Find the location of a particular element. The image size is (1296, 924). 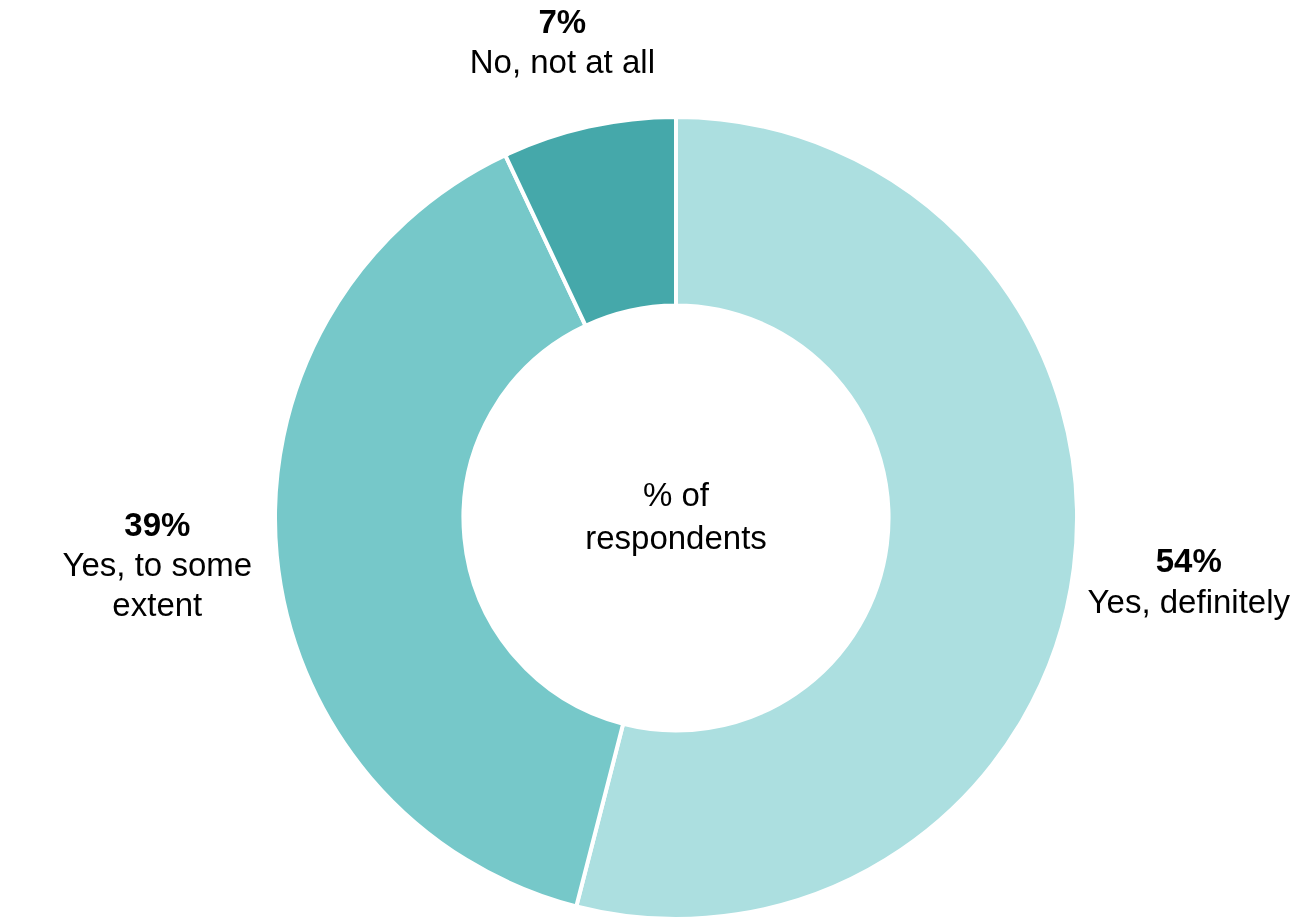

data-label: 54% is located at coordinates (1188, 561).